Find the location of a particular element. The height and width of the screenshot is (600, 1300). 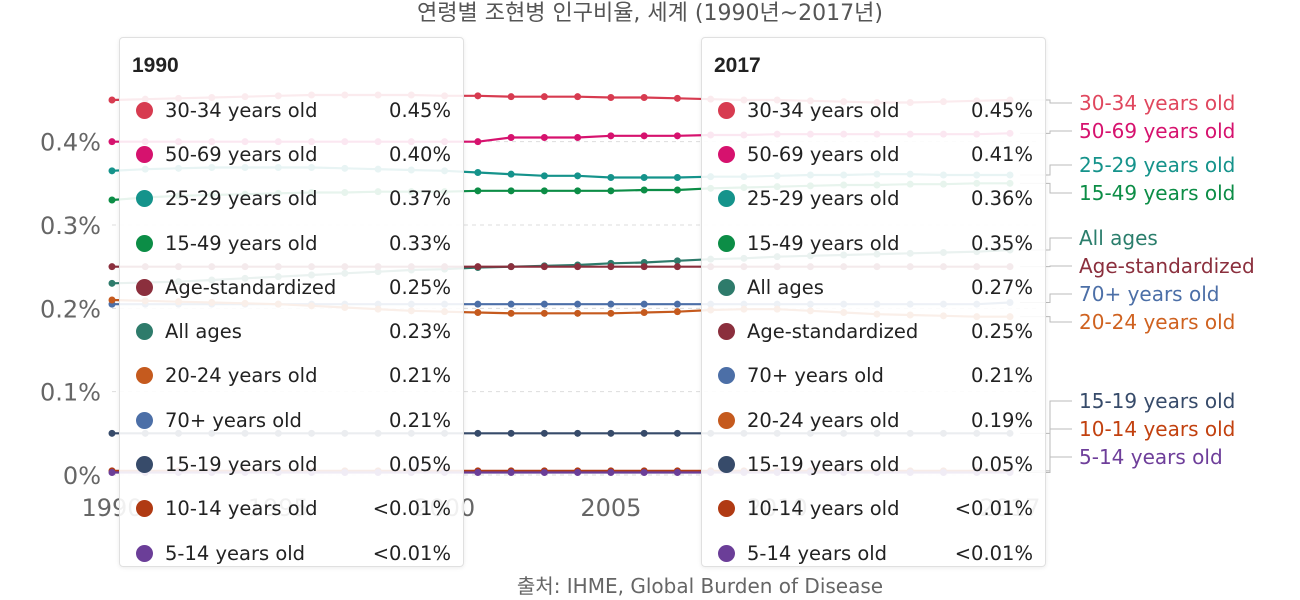

tooltip-row: 30-34 years old 0.45% is located at coordinates (291, 110).